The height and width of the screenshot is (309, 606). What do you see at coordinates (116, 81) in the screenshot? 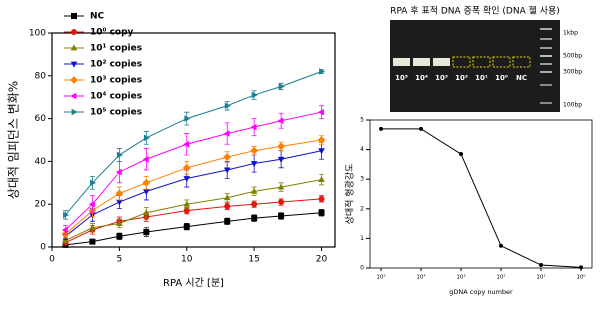
I see `legend-label: 10³ copies` at bounding box center [116, 81].